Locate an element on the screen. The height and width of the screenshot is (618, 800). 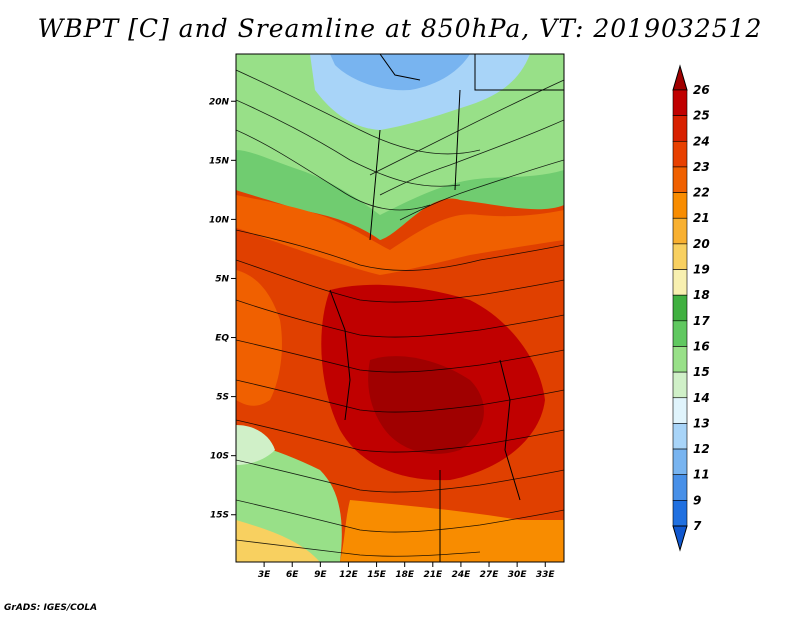
colorbar-label: 21 is located at coordinates (701, 218).